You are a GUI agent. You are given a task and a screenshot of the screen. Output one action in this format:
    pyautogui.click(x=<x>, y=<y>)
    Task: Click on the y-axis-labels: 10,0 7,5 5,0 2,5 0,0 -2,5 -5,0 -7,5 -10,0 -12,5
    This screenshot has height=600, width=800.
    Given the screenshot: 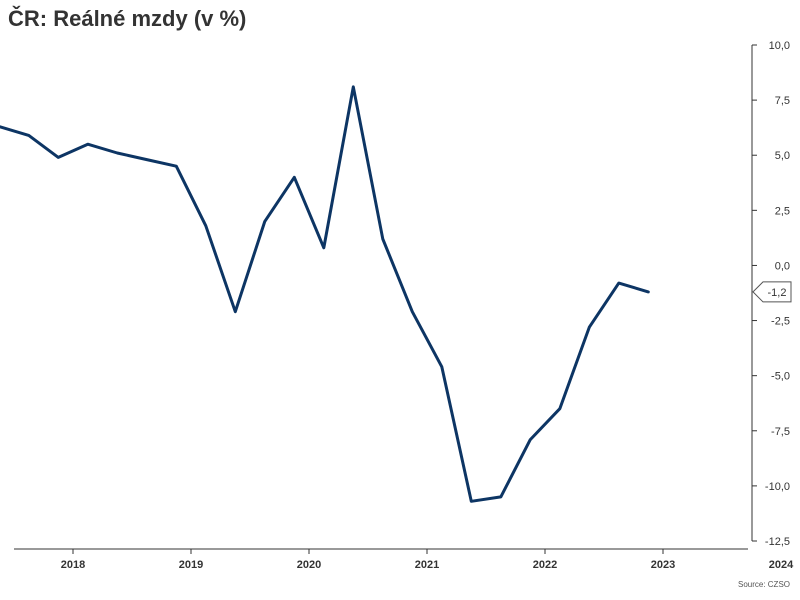 What is the action you would take?
    pyautogui.click(x=777, y=294)
    